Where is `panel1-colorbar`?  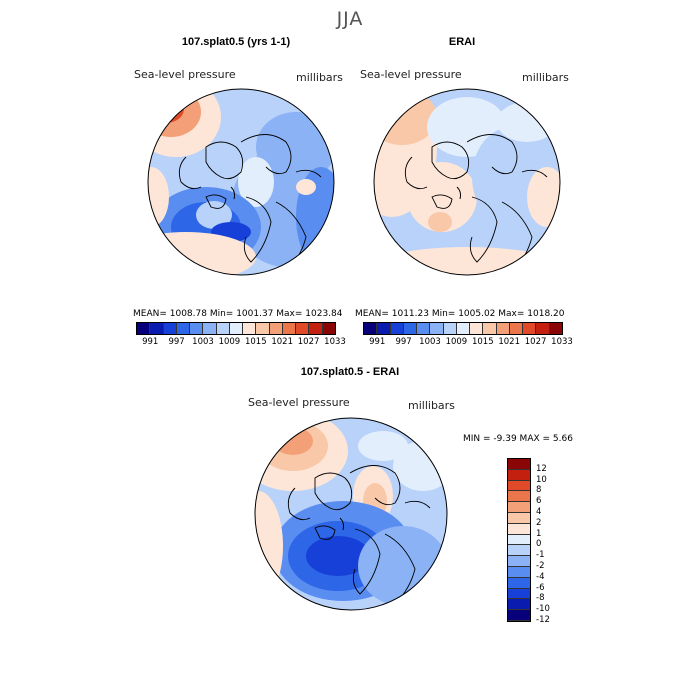
panel1-colorbar is located at coordinates (236, 328).